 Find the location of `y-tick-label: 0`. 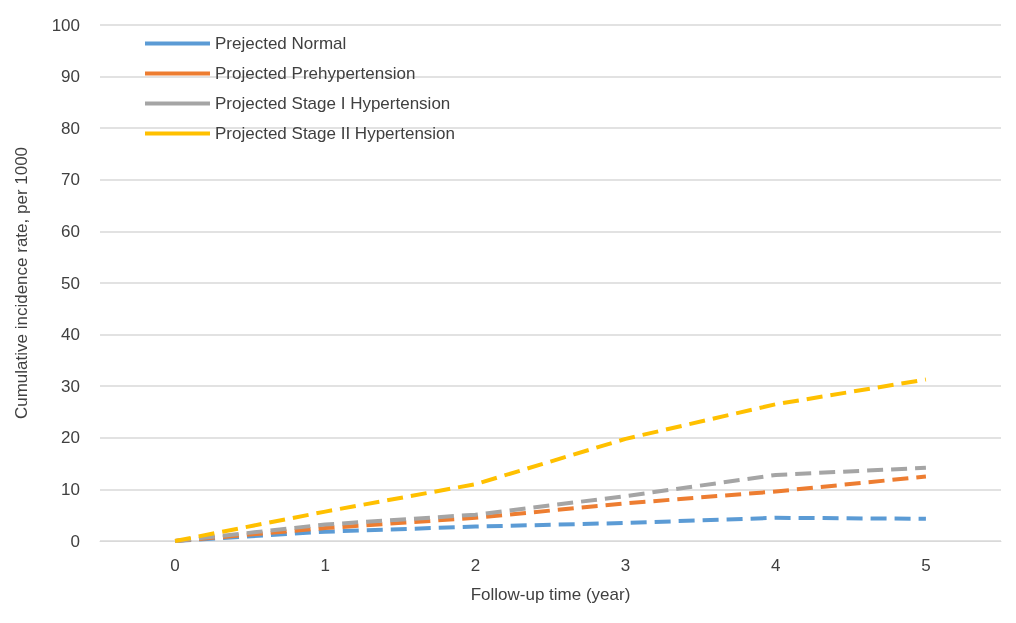

y-tick-label: 0 is located at coordinates (75, 541).